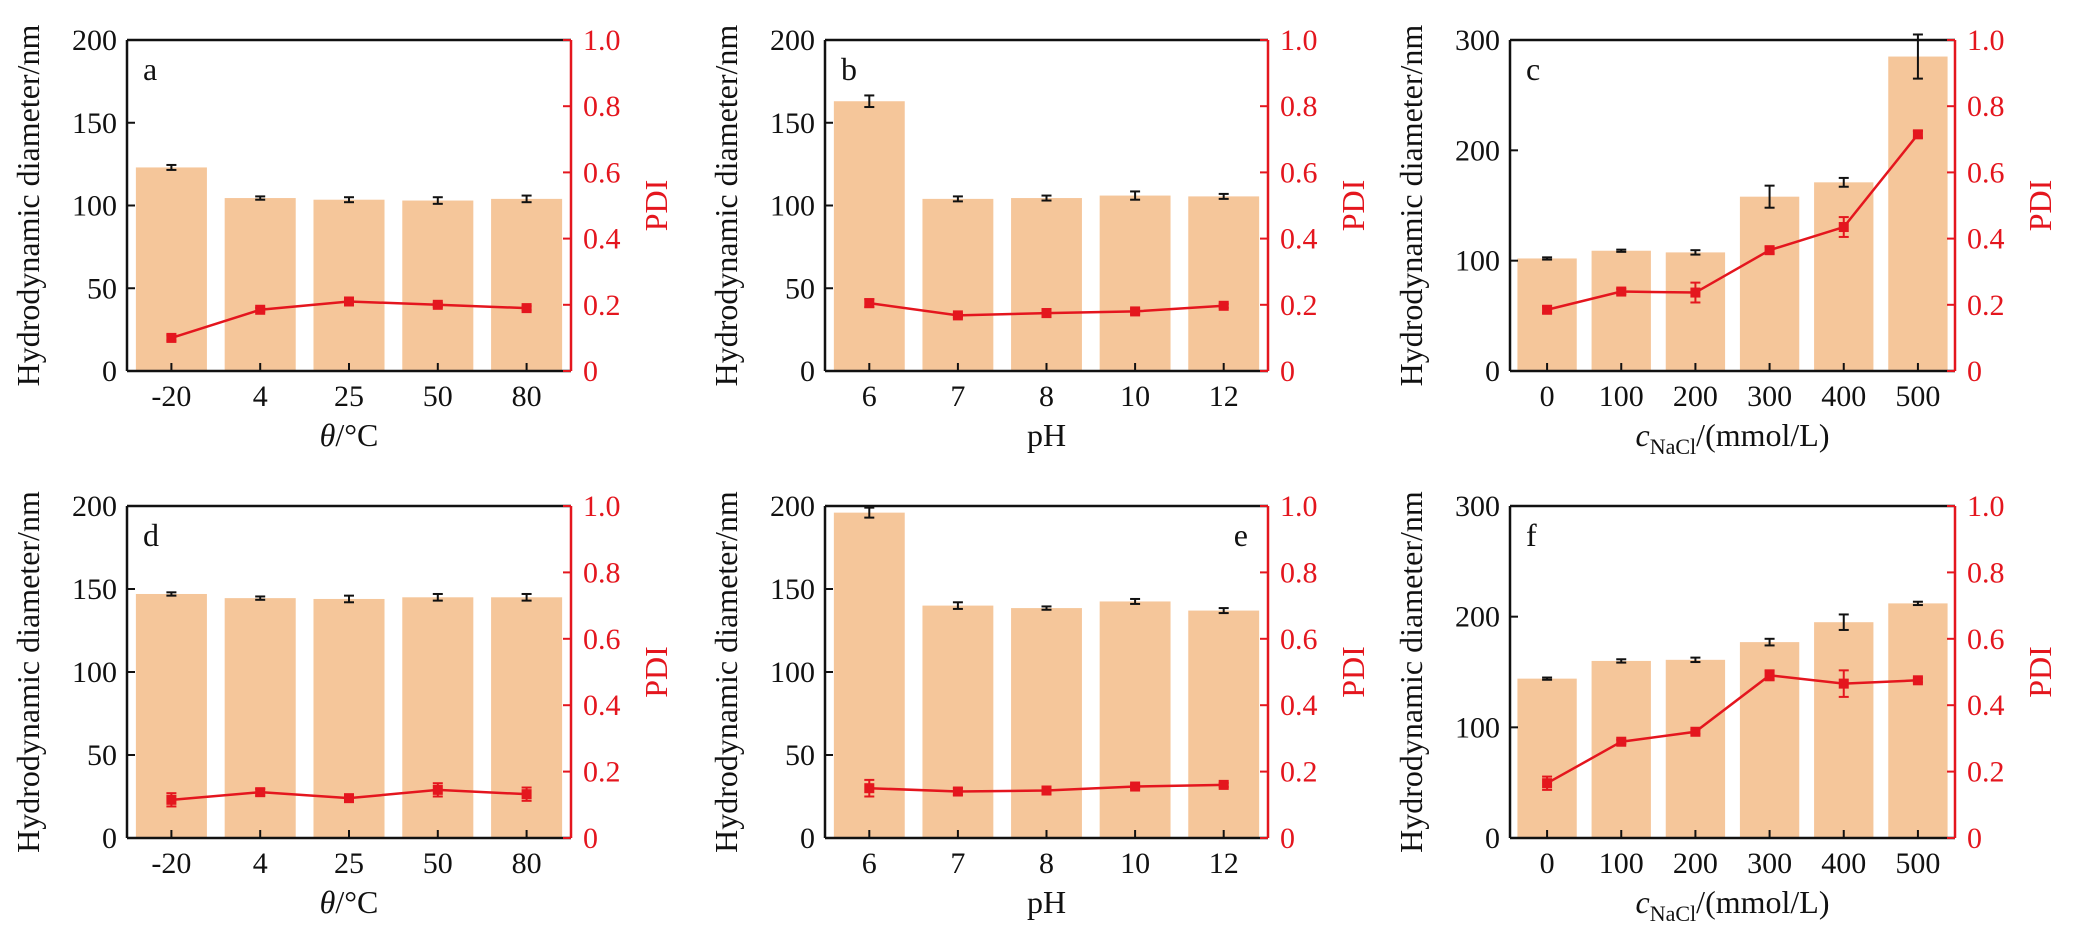 This screenshot has height=937, width=2085. Describe the element at coordinates (1843, 863) in the screenshot. I see `x-tick-label: 400` at that location.